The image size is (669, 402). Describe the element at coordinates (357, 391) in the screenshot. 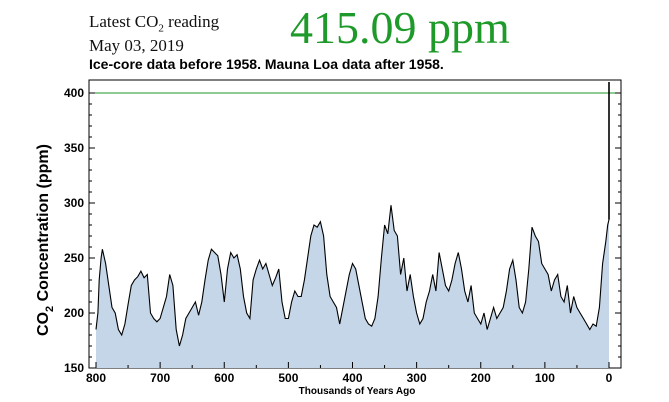

I see `x-axis-title: Thousands of Years Ago` at that location.